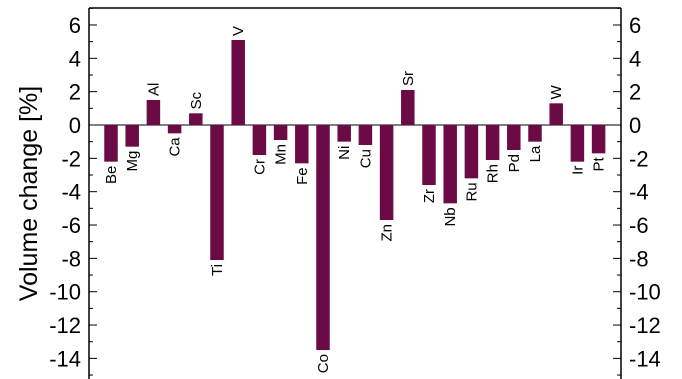  What do you see at coordinates (639, 258) in the screenshot?
I see `y-tick-label-right: -8` at bounding box center [639, 258].